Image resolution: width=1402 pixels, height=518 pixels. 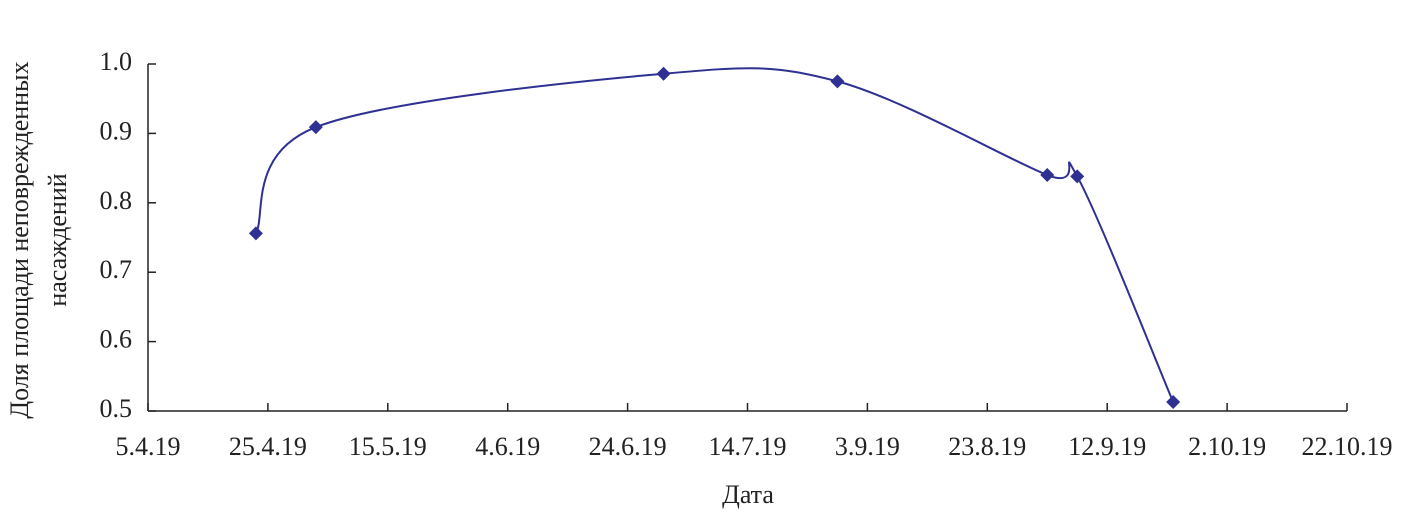 What do you see at coordinates (19, 239) in the screenshot?
I see `y-axis-title: Доля площади неповрежденных` at bounding box center [19, 239].